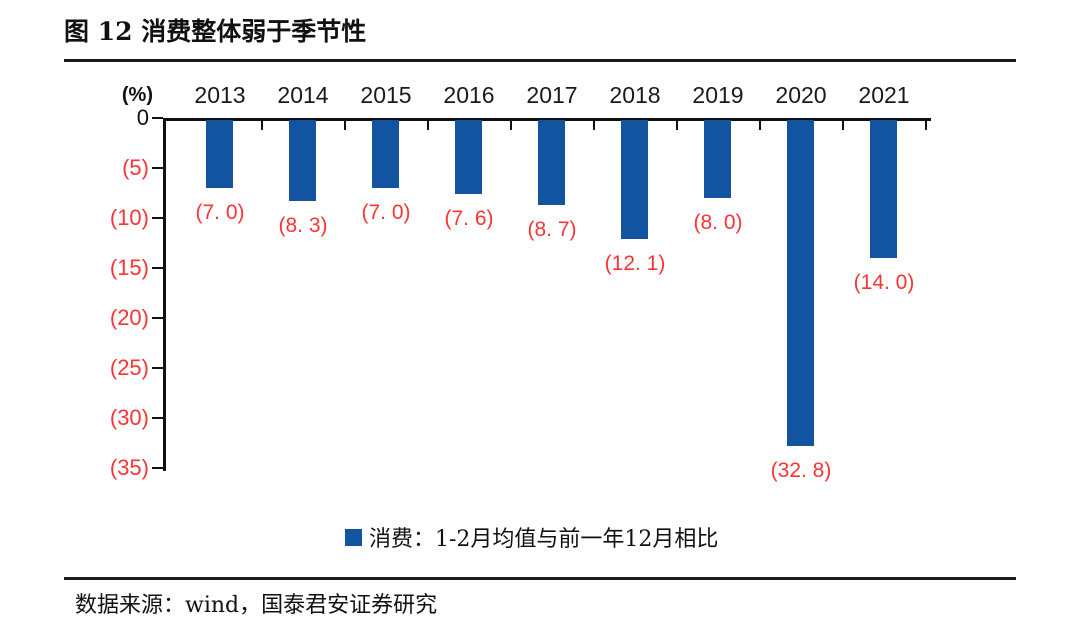 The height and width of the screenshot is (642, 1080). What do you see at coordinates (129, 467) in the screenshot?
I see `y-axis-tick-label: (35)` at bounding box center [129, 467].